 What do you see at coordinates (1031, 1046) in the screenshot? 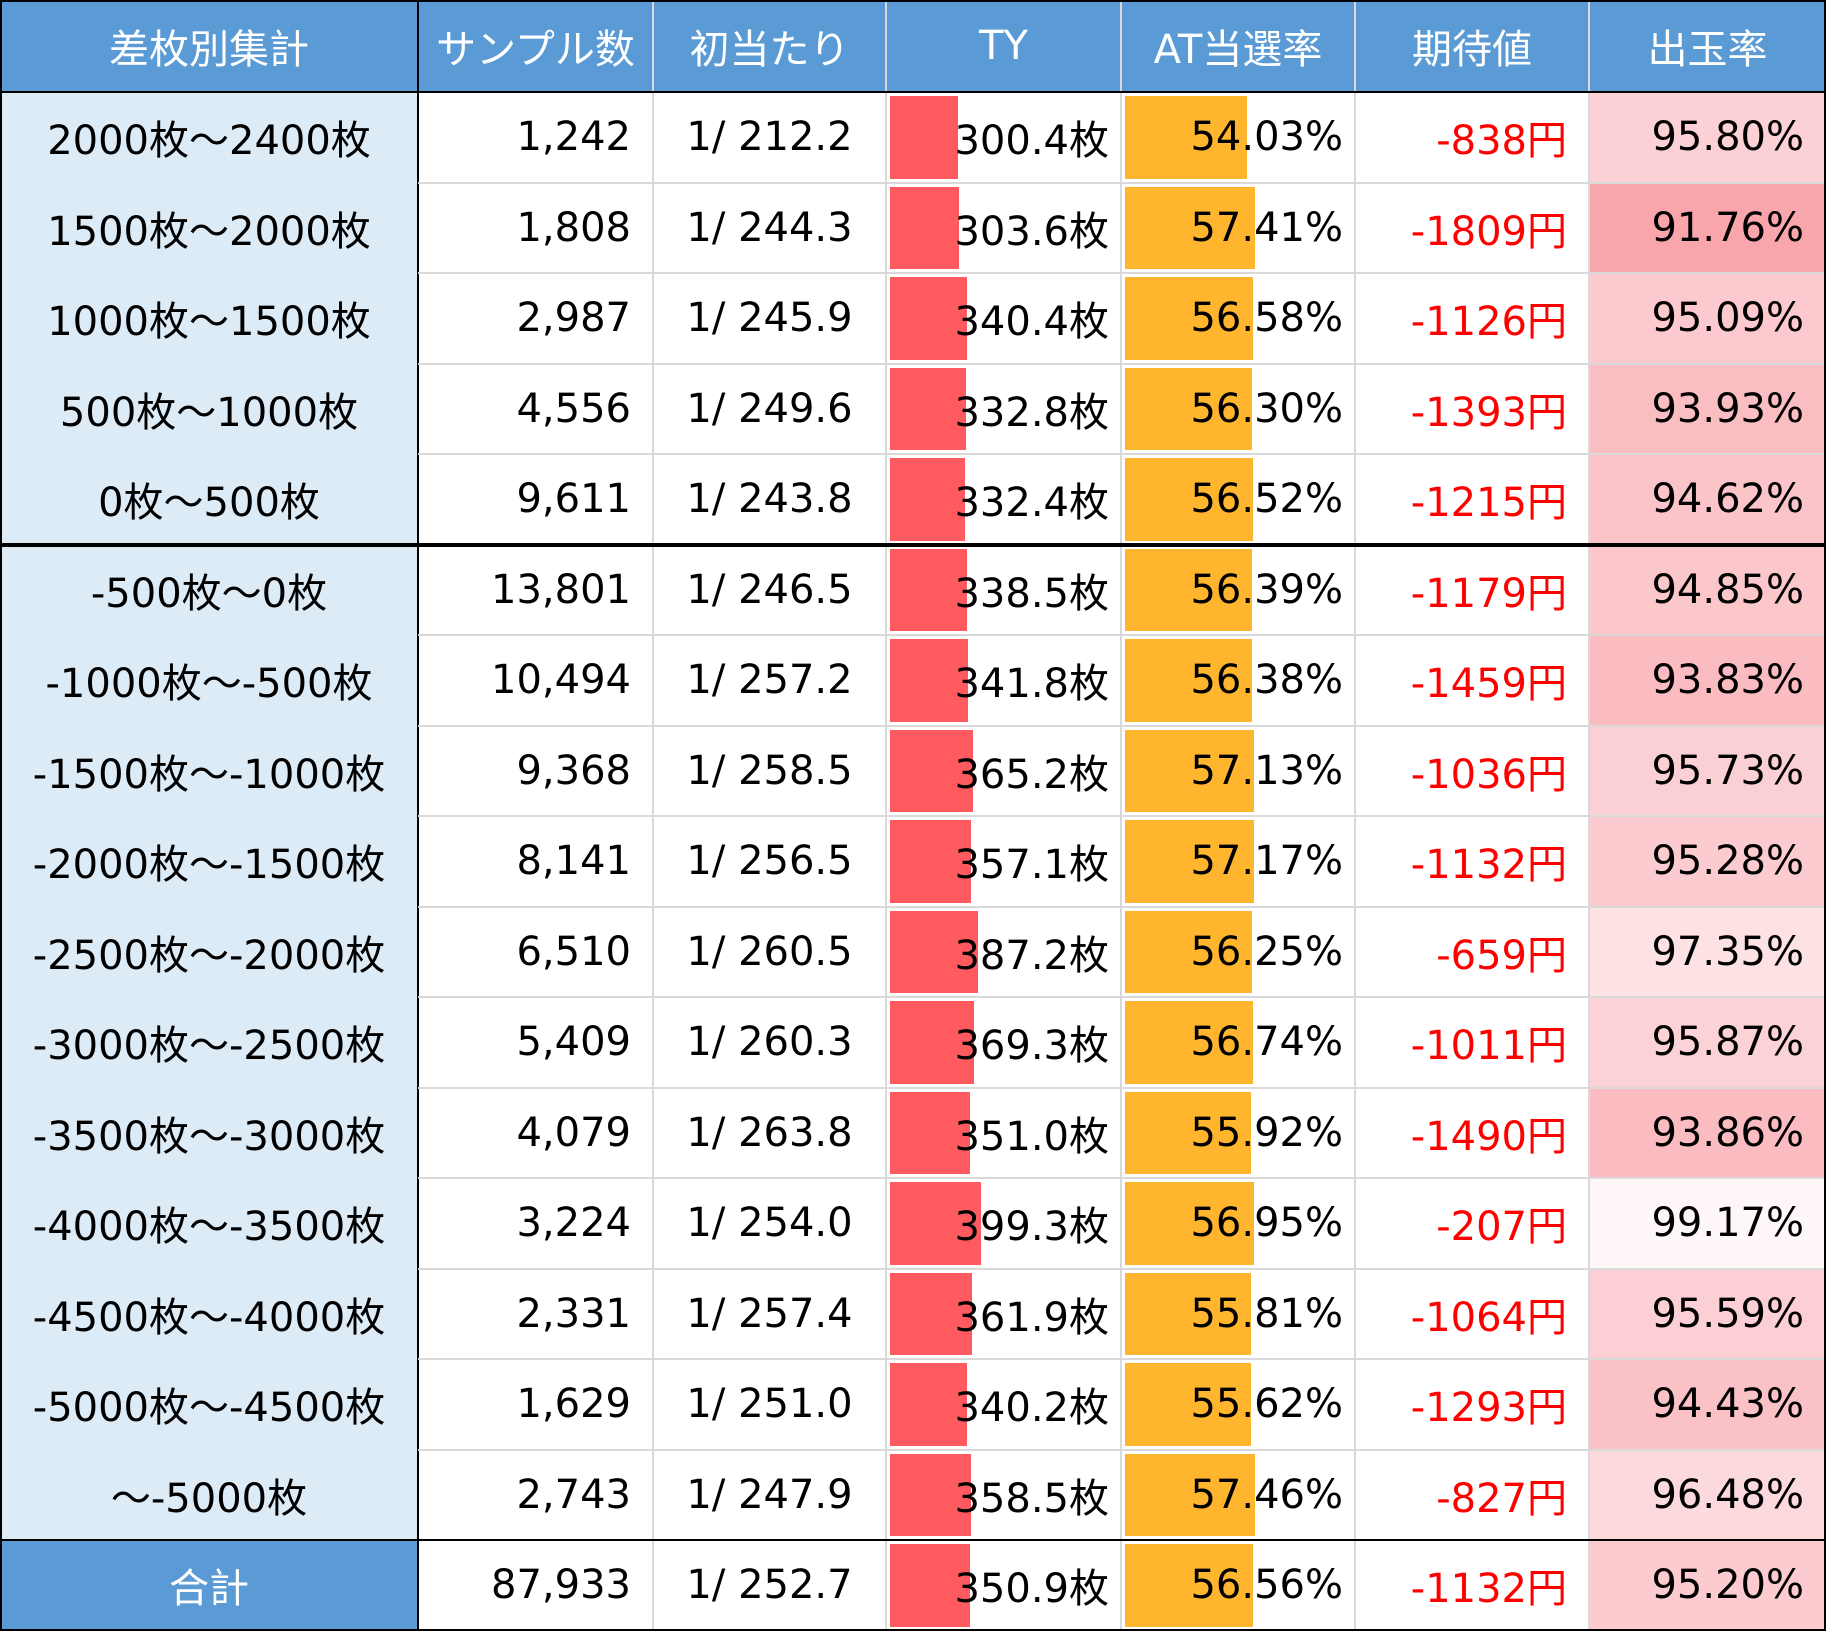
I see `row-ty-value: 369.3枚` at bounding box center [1031, 1046].